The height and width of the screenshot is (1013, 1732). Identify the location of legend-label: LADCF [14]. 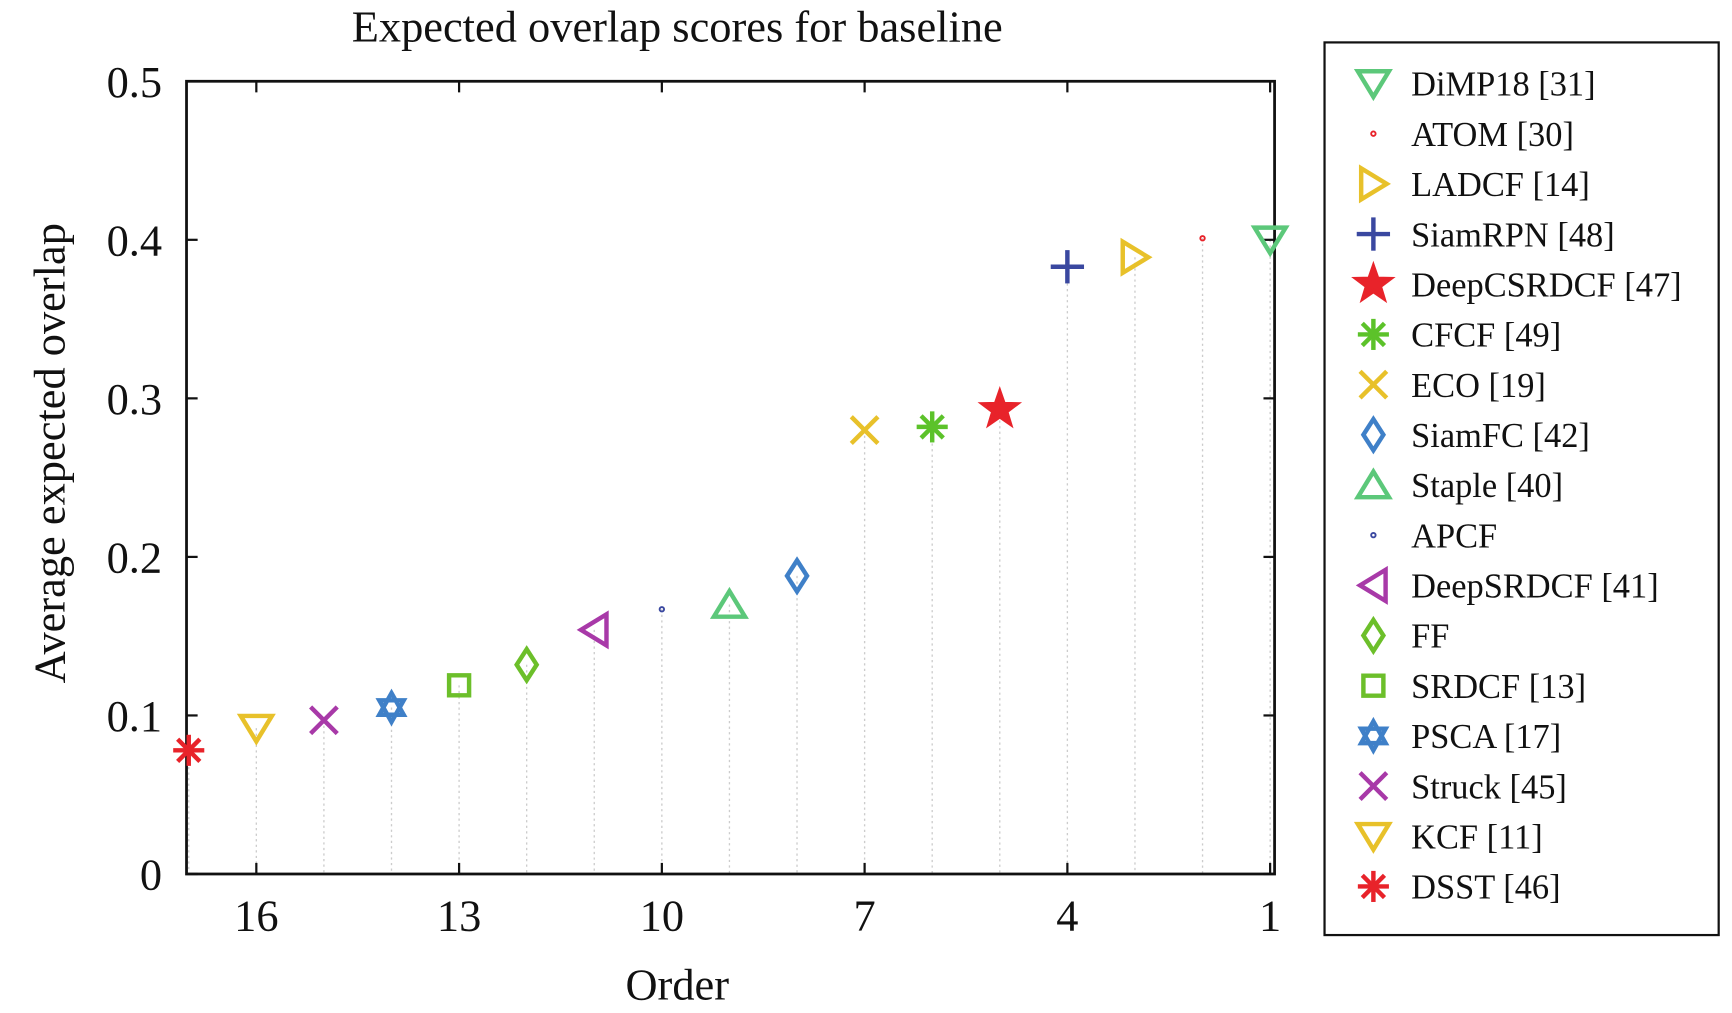
(1500, 185).